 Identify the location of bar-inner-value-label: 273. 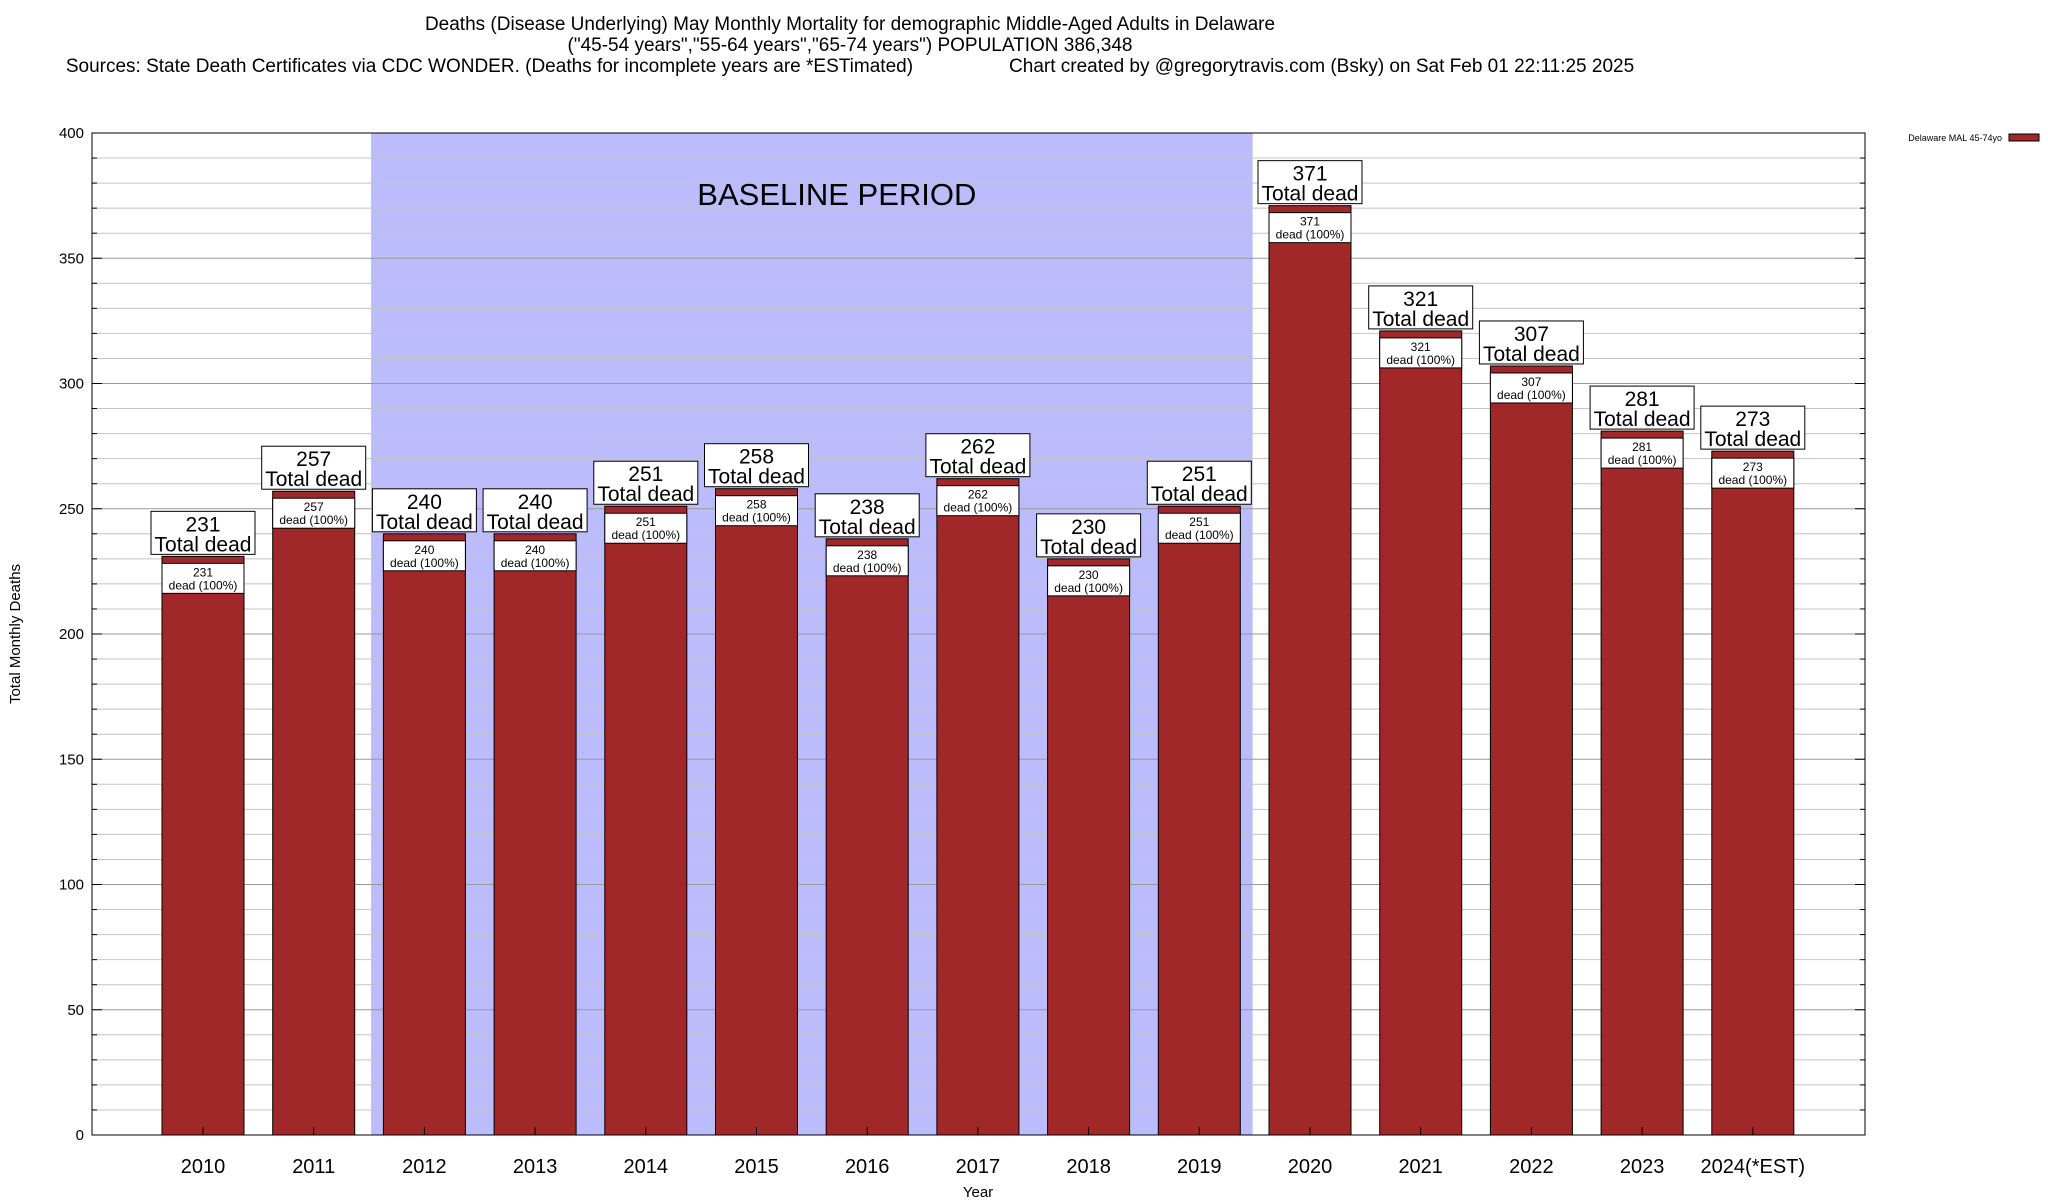
(1753, 467).